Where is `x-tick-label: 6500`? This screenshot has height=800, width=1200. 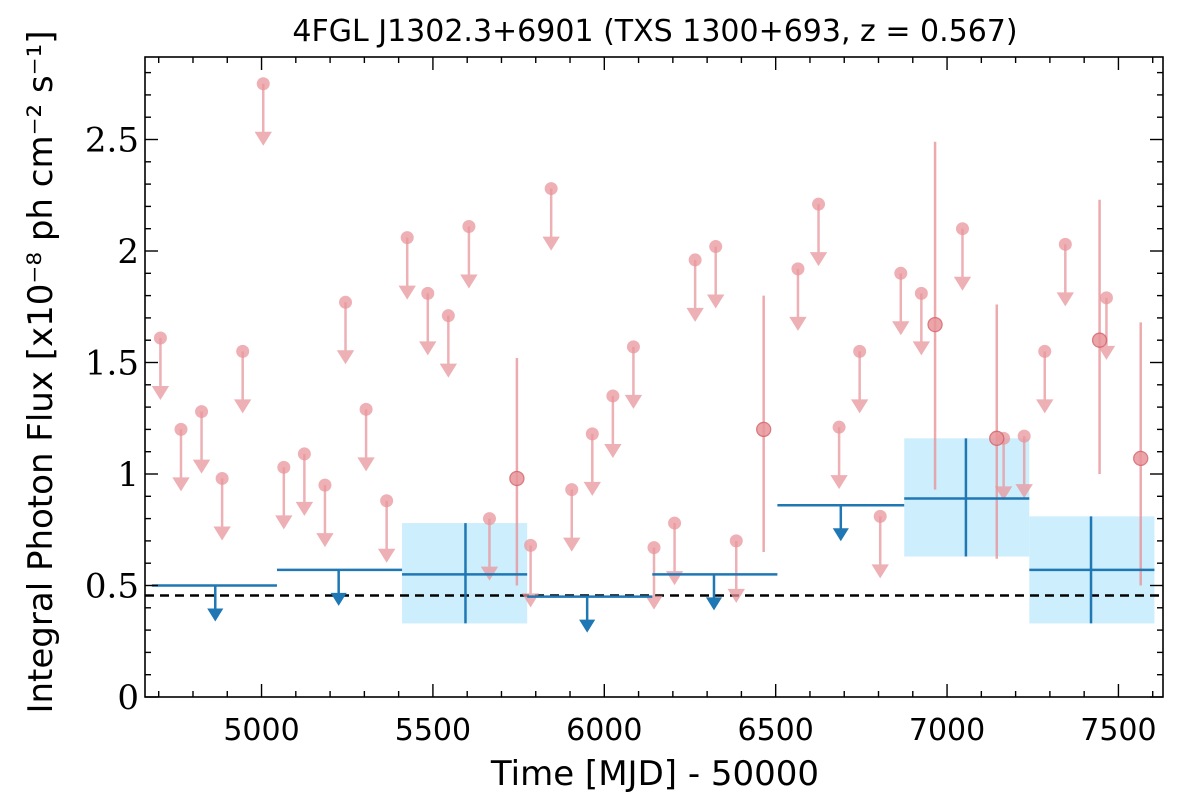
x-tick-label: 6500 is located at coordinates (776, 730).